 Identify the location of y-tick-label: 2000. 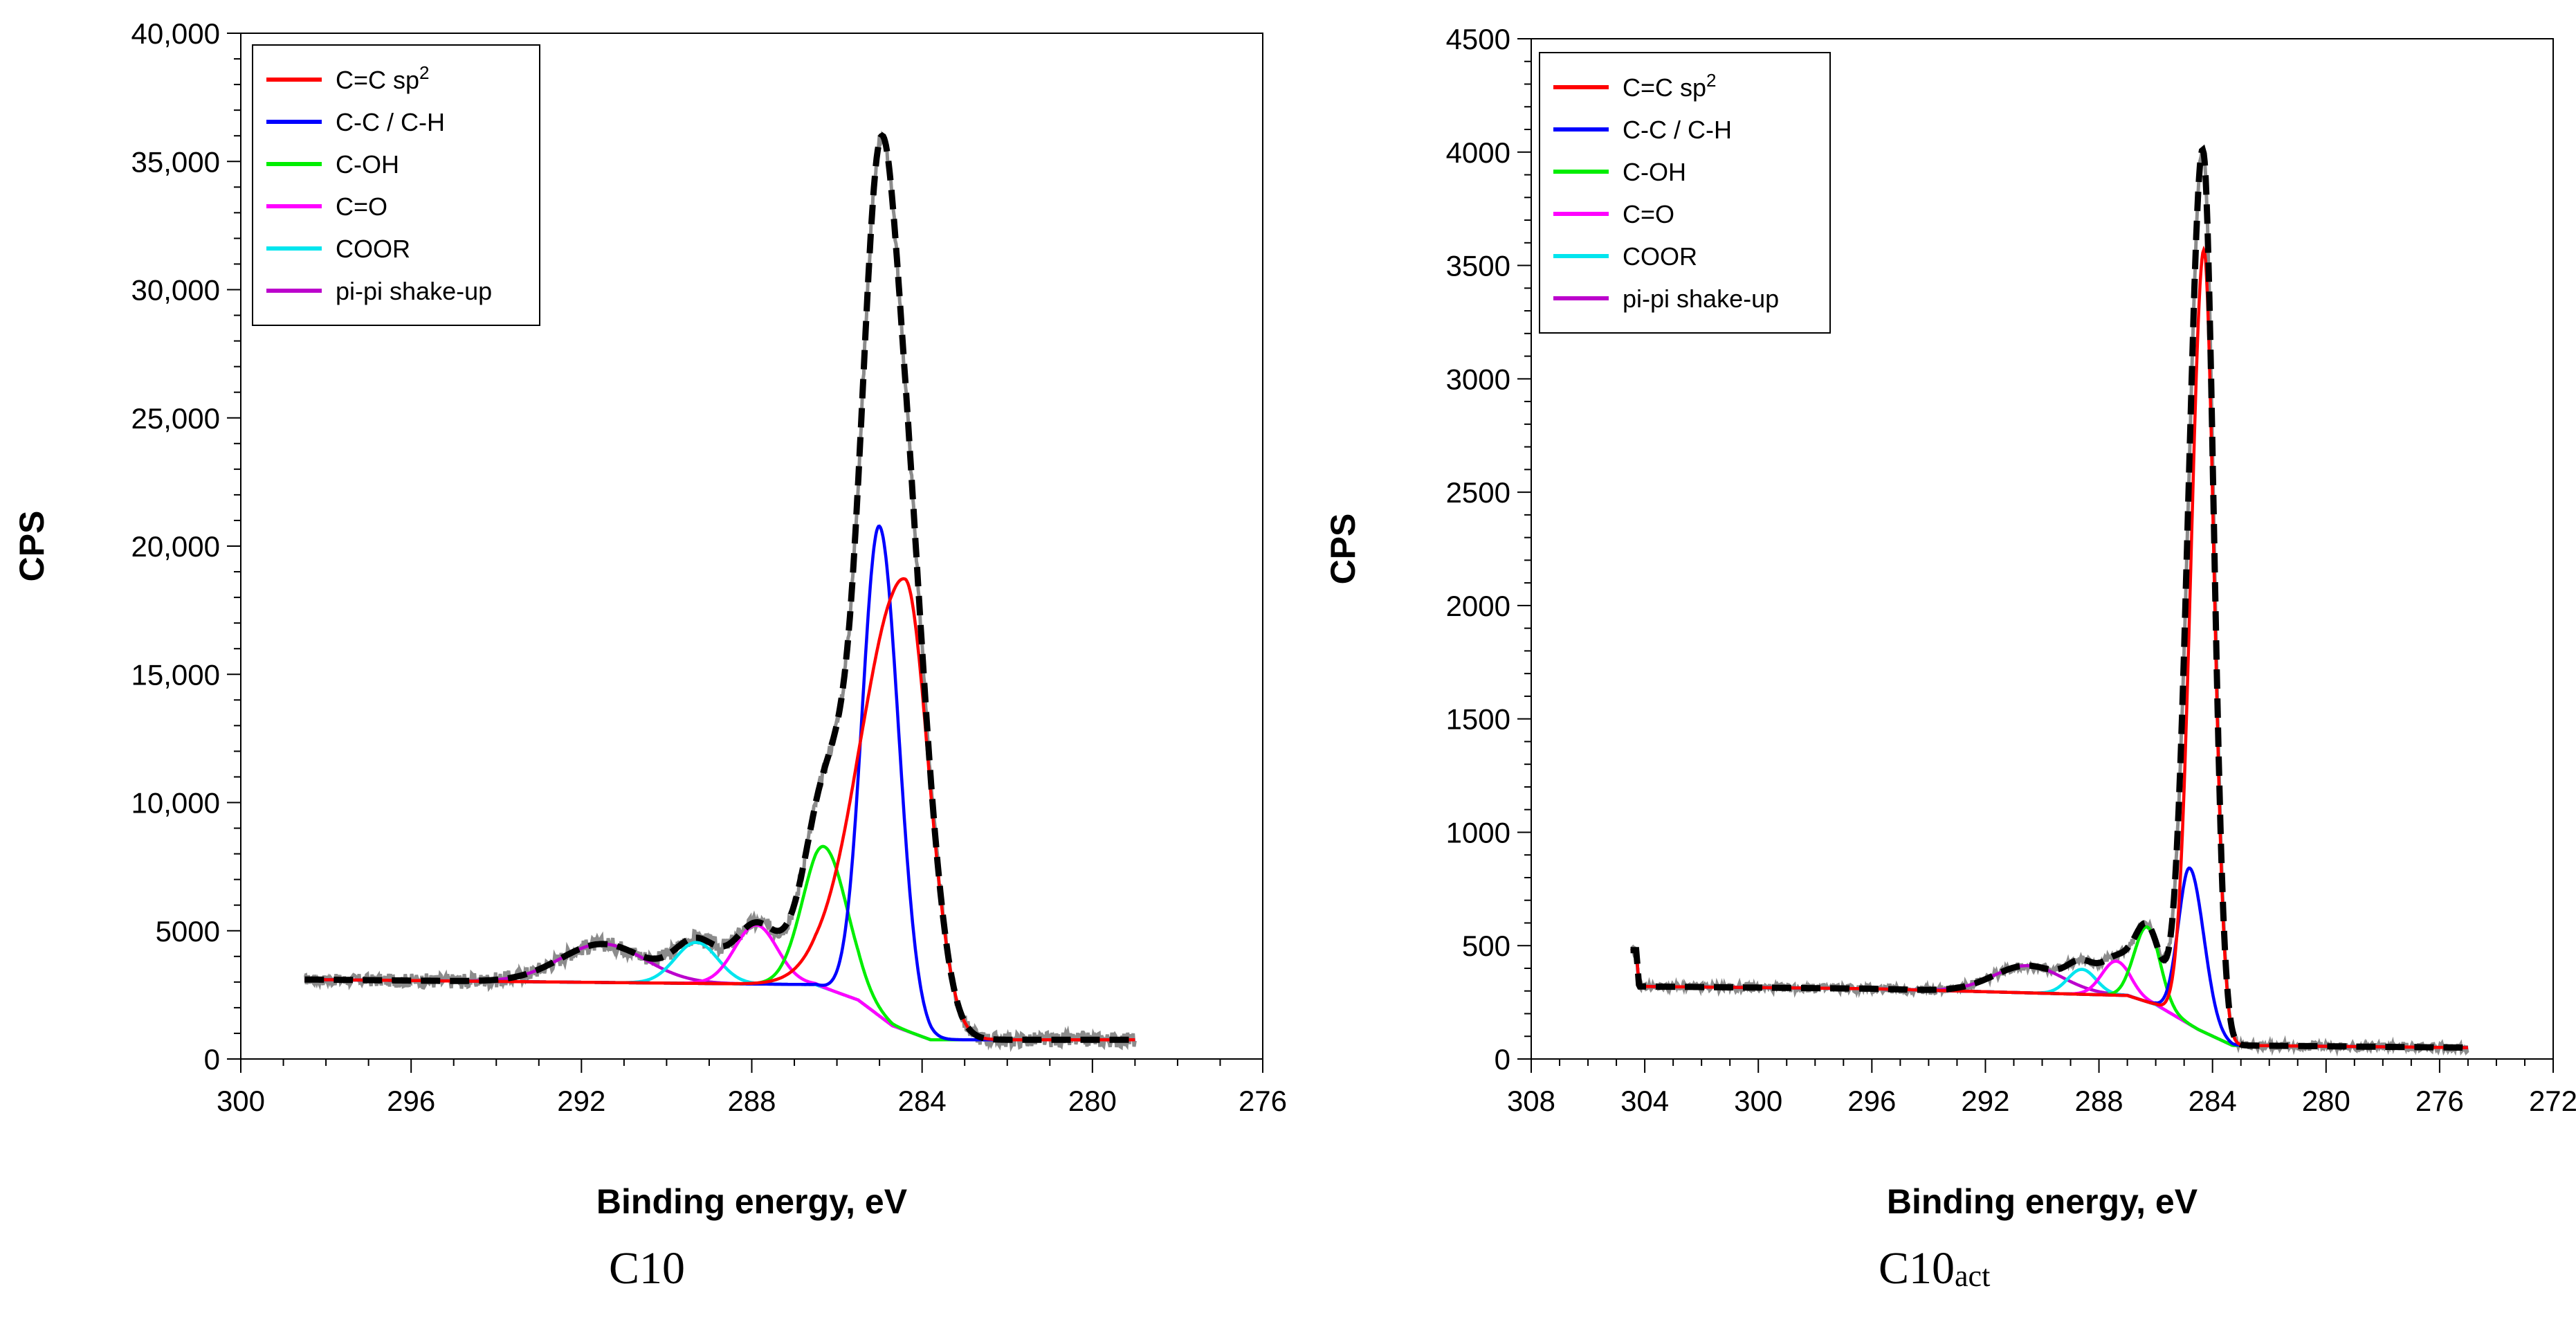
(1478, 606).